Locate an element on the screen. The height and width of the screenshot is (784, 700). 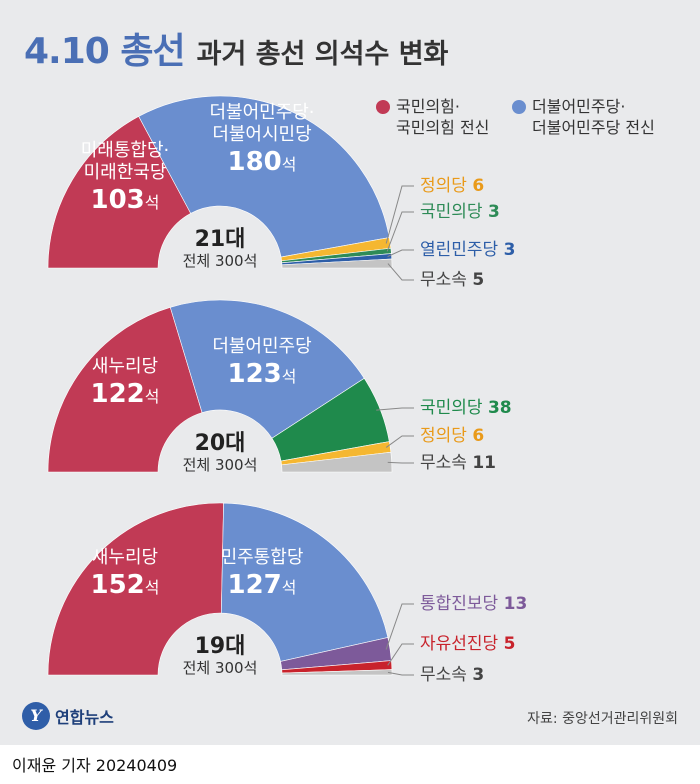
seat-slice-미래통합당-미래한국당 is located at coordinates (119, 192).